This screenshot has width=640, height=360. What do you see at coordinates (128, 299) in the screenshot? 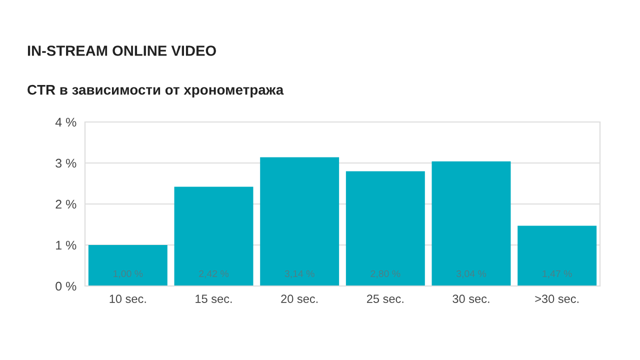
I see `x-tick-label: 10 sec.` at bounding box center [128, 299].